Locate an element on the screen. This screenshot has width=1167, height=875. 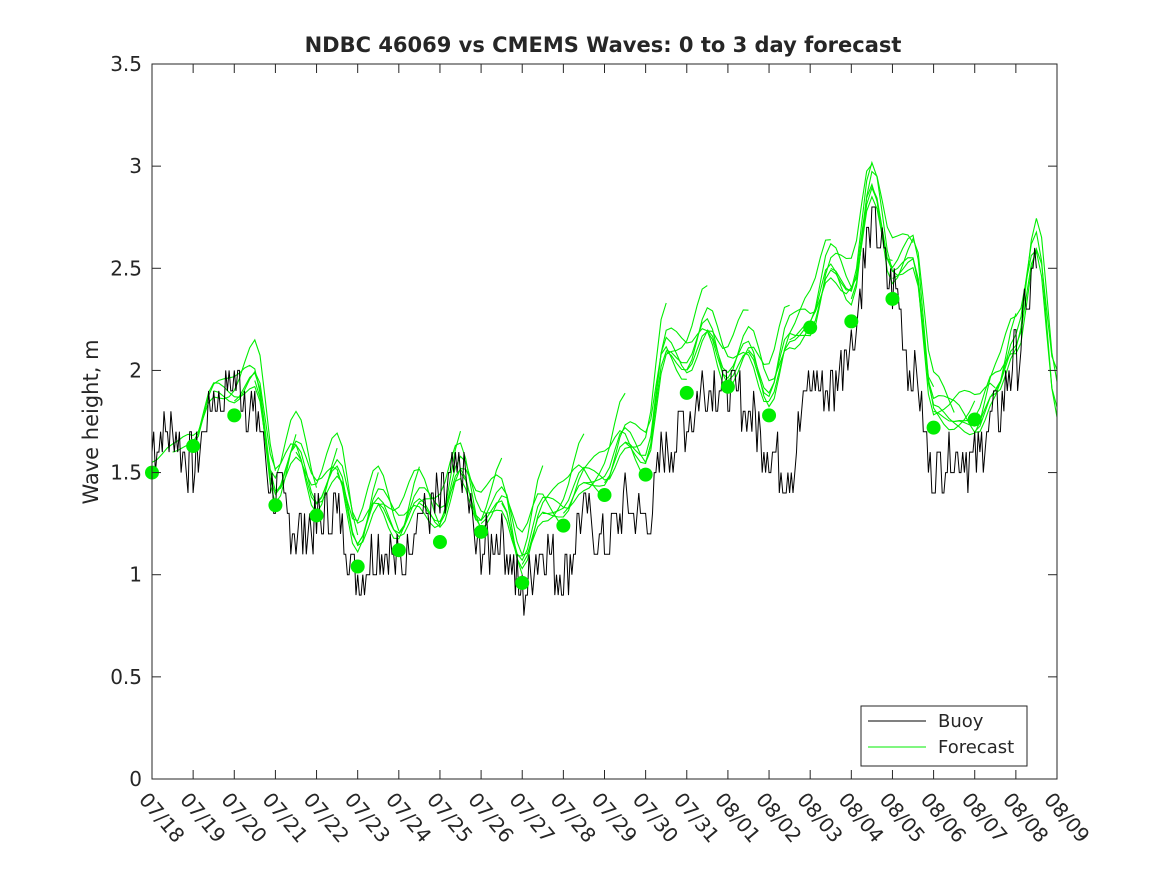
x-tick-label: 07/22 is located at coordinates (326, 818).